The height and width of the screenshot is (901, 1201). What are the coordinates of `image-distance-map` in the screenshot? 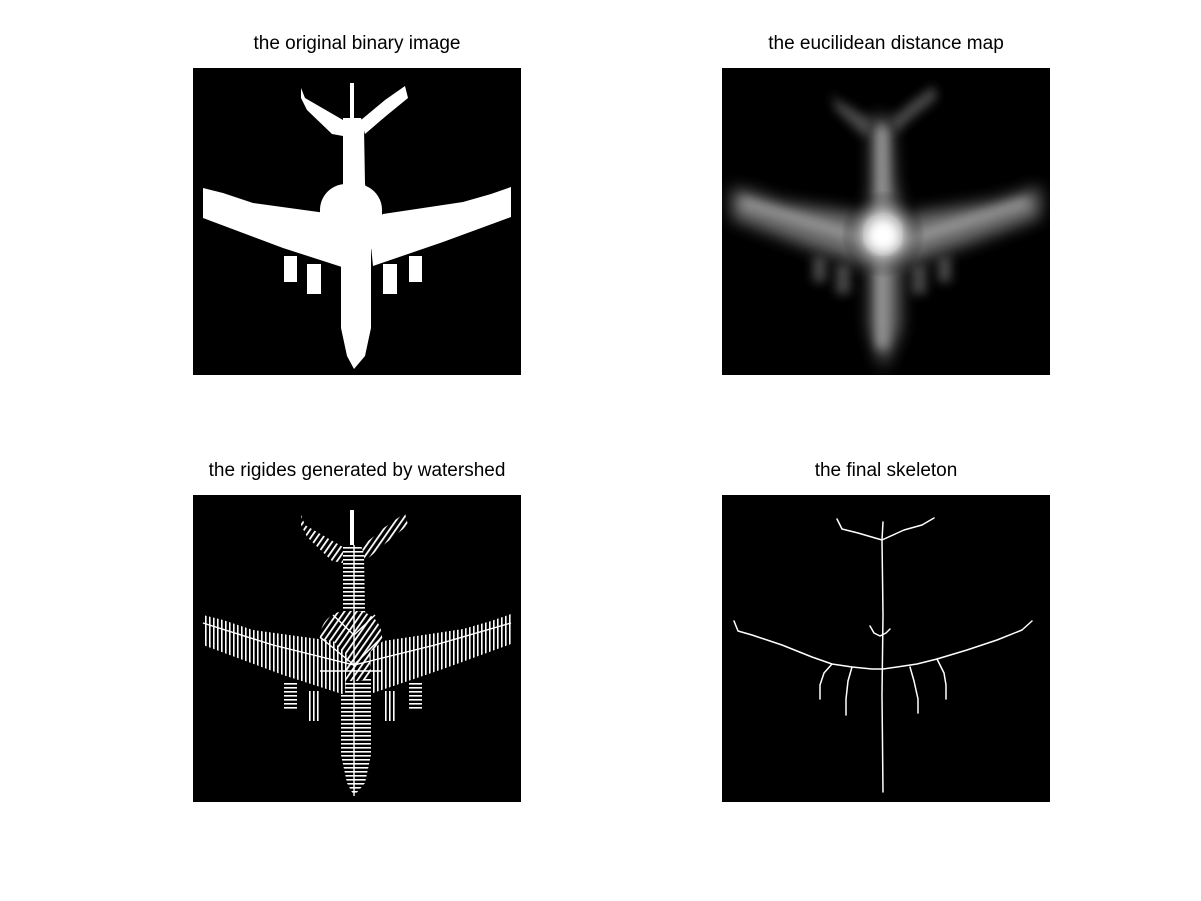 It's located at (886, 221).